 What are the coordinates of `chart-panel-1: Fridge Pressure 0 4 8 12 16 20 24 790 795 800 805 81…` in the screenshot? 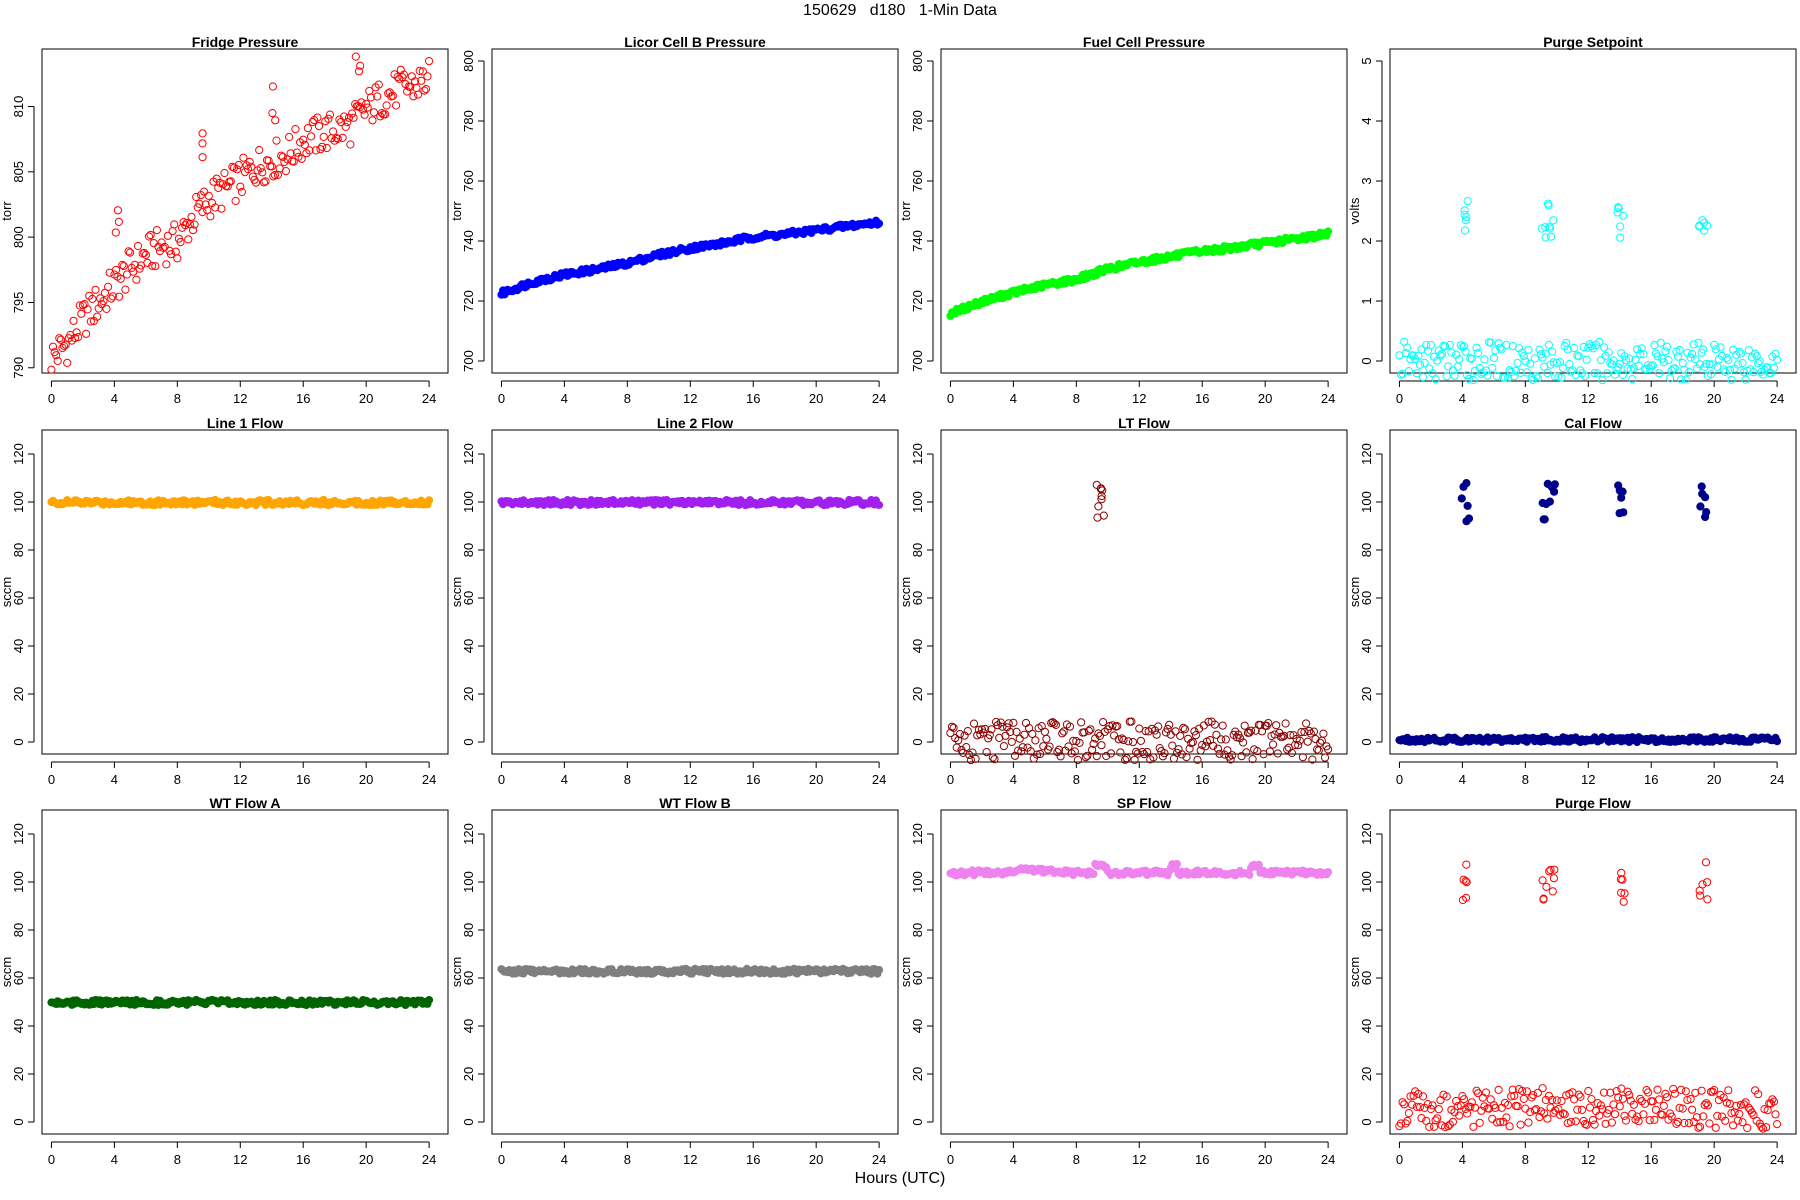 It's located at (224, 220).